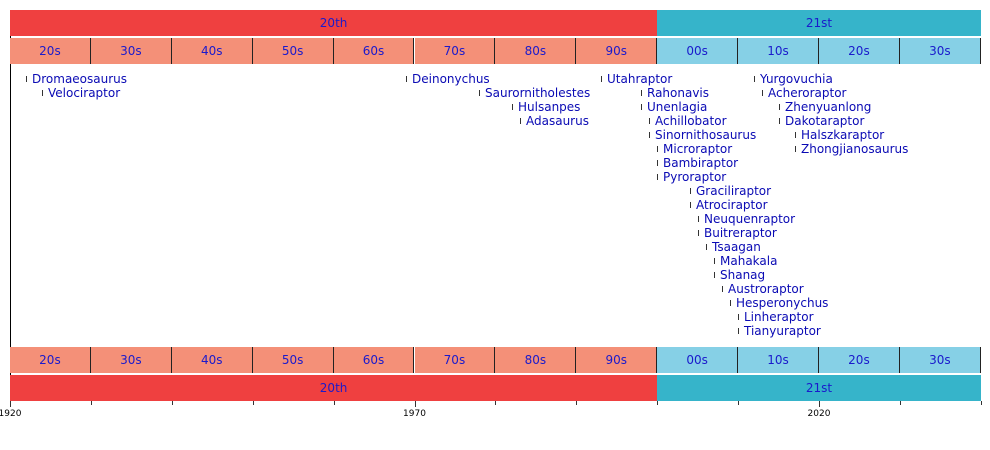  I want to click on entry-label: Buitreraptor, so click(740, 233).